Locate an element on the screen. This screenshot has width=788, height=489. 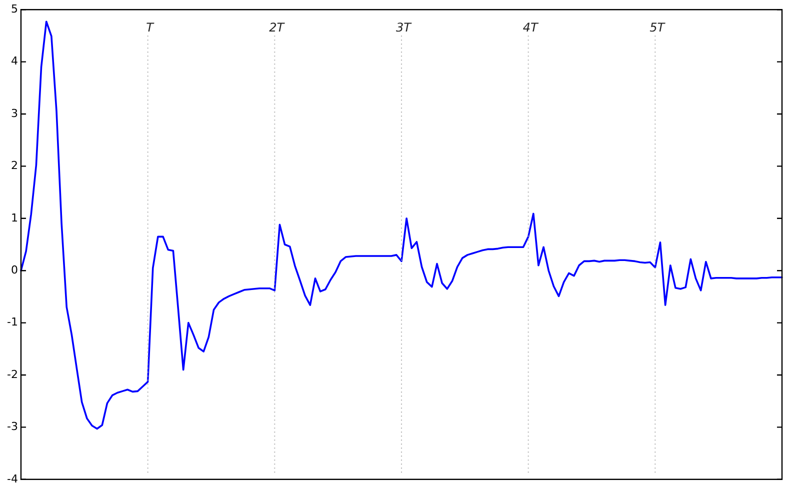
y-tick-label: 4 is located at coordinates (14, 61).